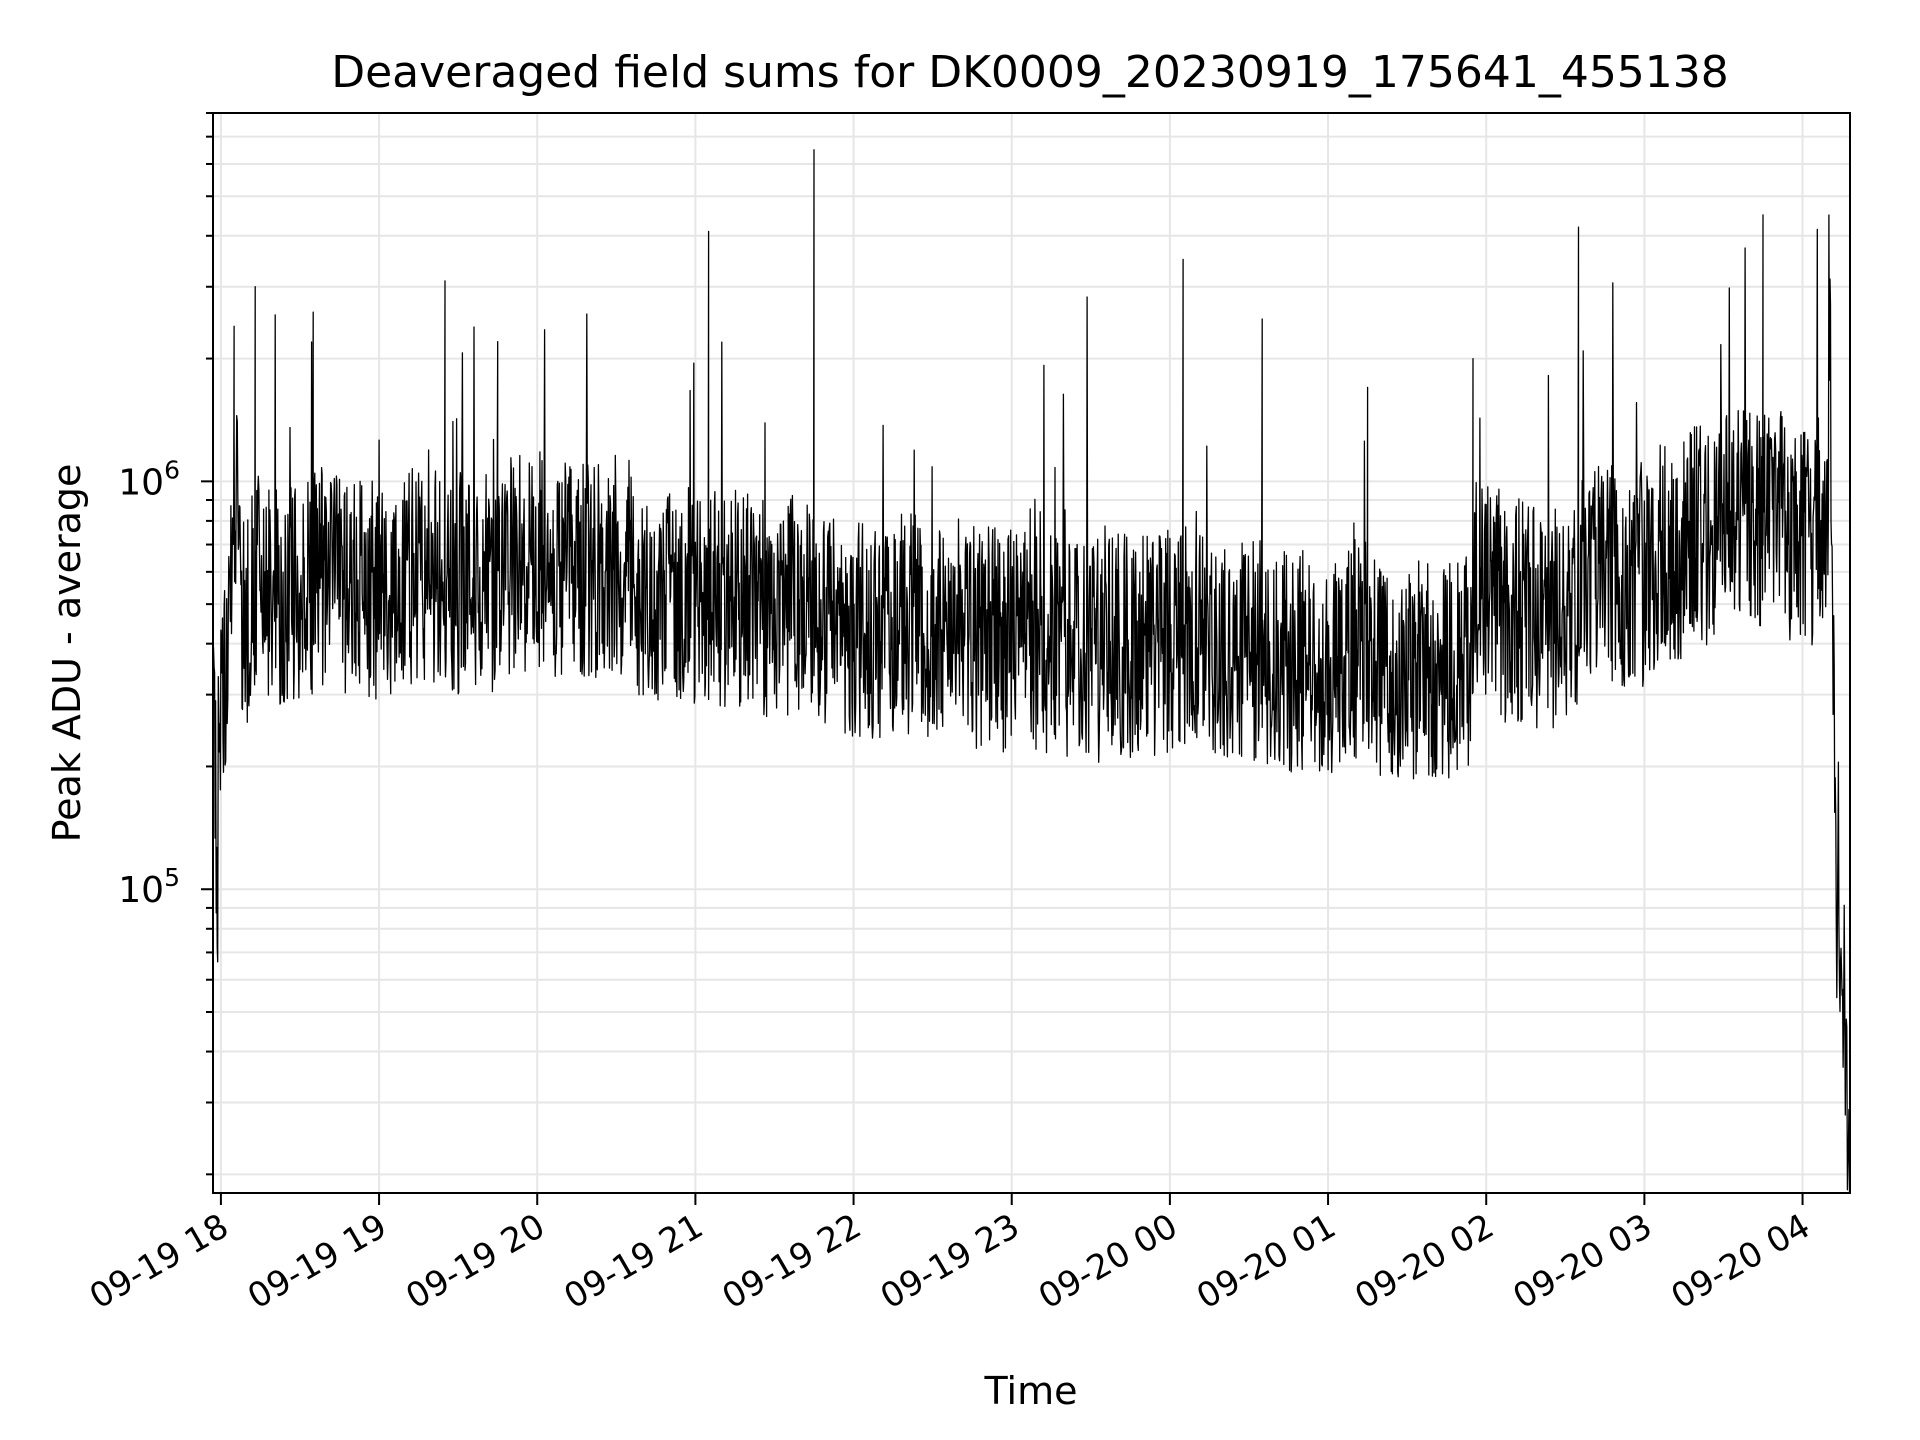 Image resolution: width=1920 pixels, height=1440 pixels. What do you see at coordinates (1108, 1261) in the screenshot?
I see `x-tick-label: 09-20 00` at bounding box center [1108, 1261].